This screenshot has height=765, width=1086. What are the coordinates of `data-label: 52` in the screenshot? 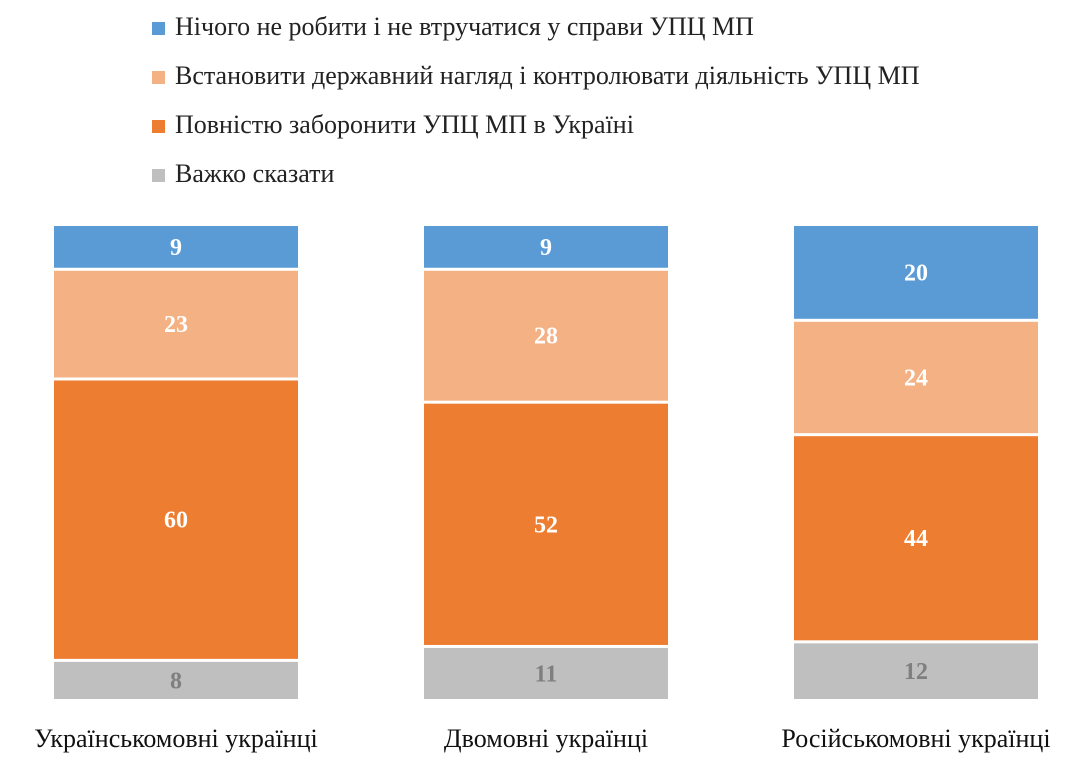 It's located at (546, 525).